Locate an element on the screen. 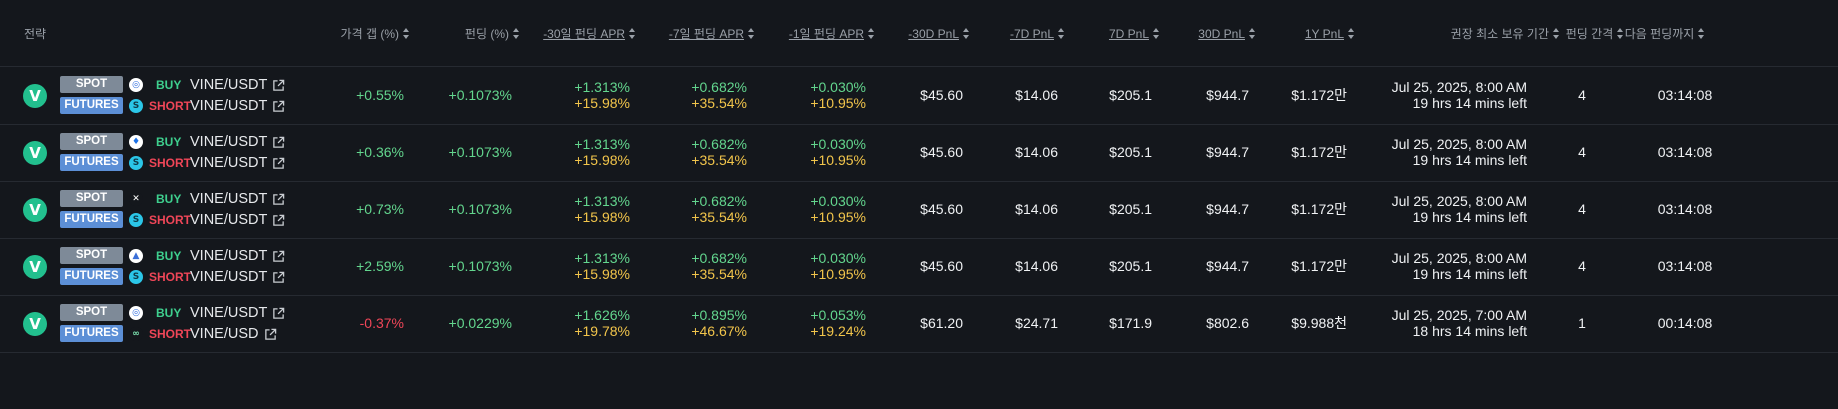 The image size is (1838, 409). pnl-minus-7d-value: $14.06 is located at coordinates (1036, 95).